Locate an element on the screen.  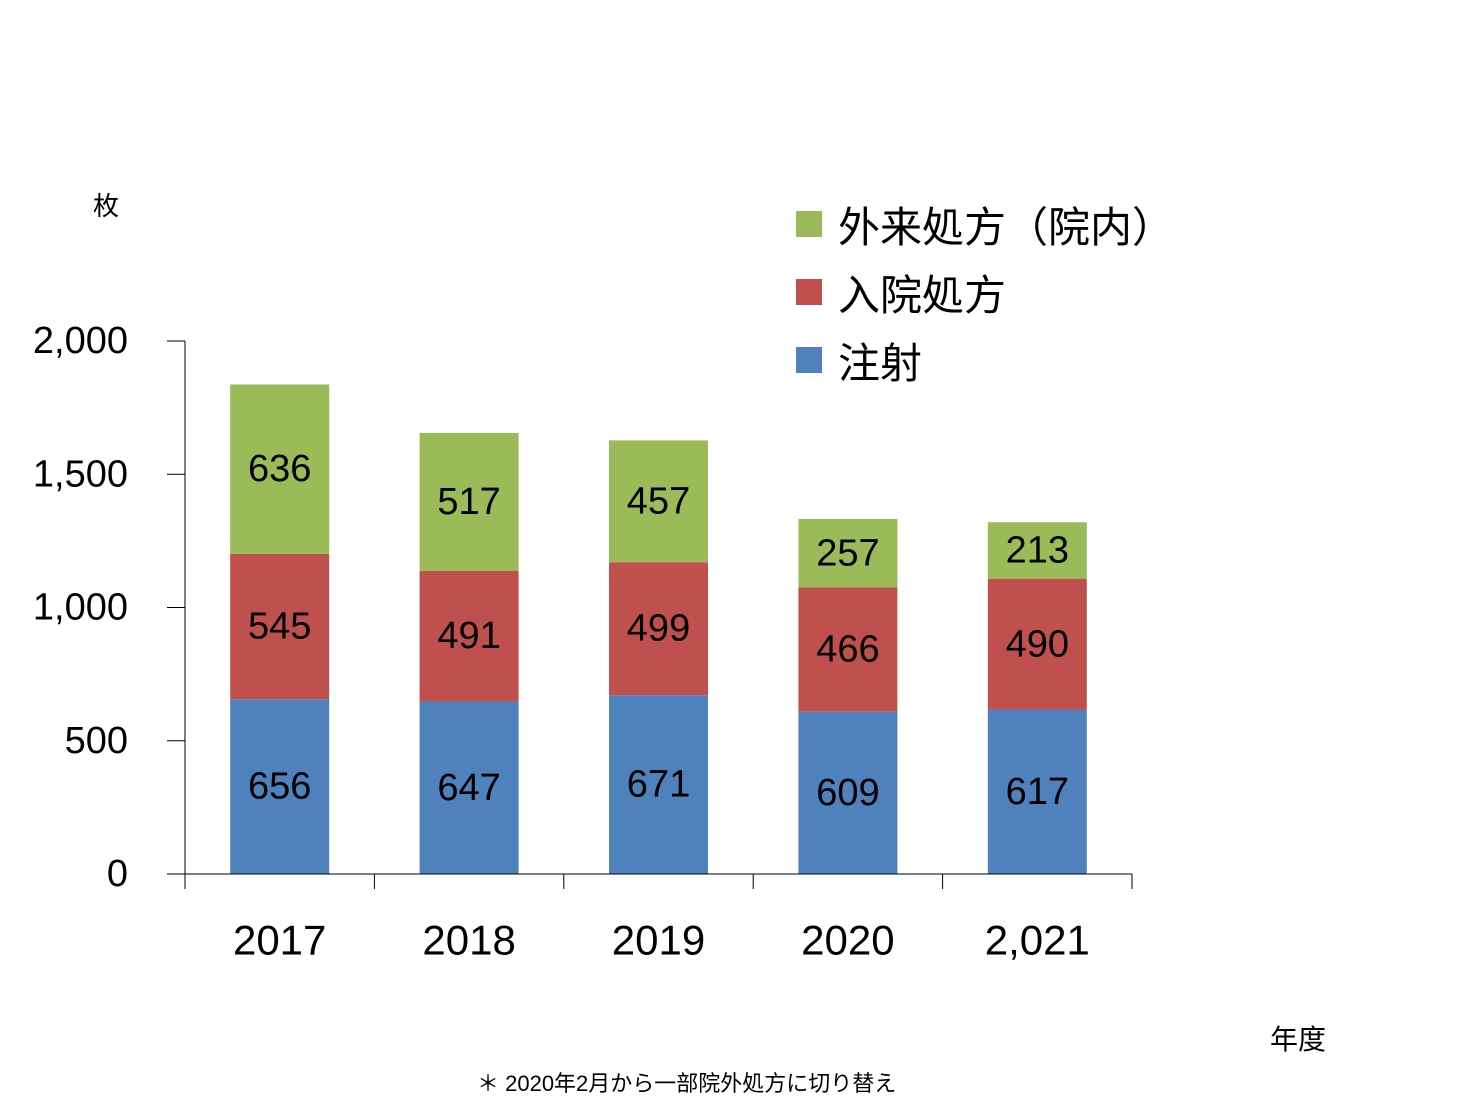
data-label-2018-series-2: 517 is located at coordinates (468, 502).